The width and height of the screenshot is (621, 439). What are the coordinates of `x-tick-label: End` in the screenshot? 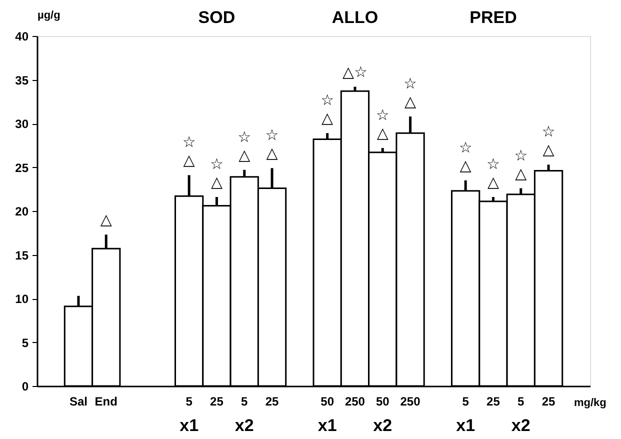 It's located at (106, 401).